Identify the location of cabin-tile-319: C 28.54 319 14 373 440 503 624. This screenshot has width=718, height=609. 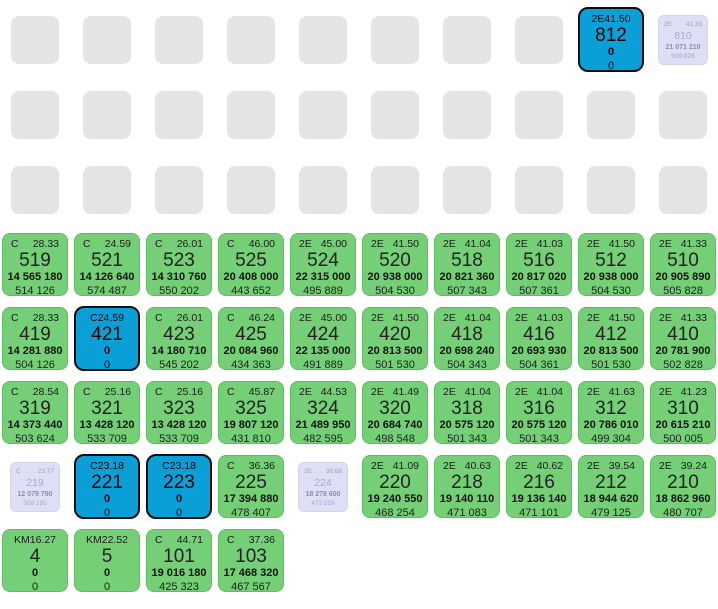
(35, 413).